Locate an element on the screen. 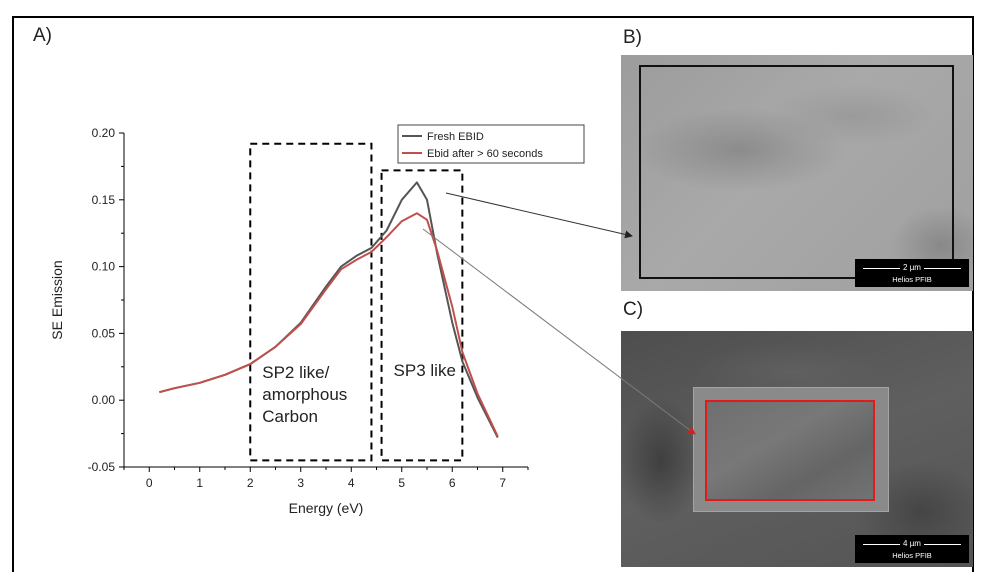  sp3-region-box is located at coordinates (422, 315).